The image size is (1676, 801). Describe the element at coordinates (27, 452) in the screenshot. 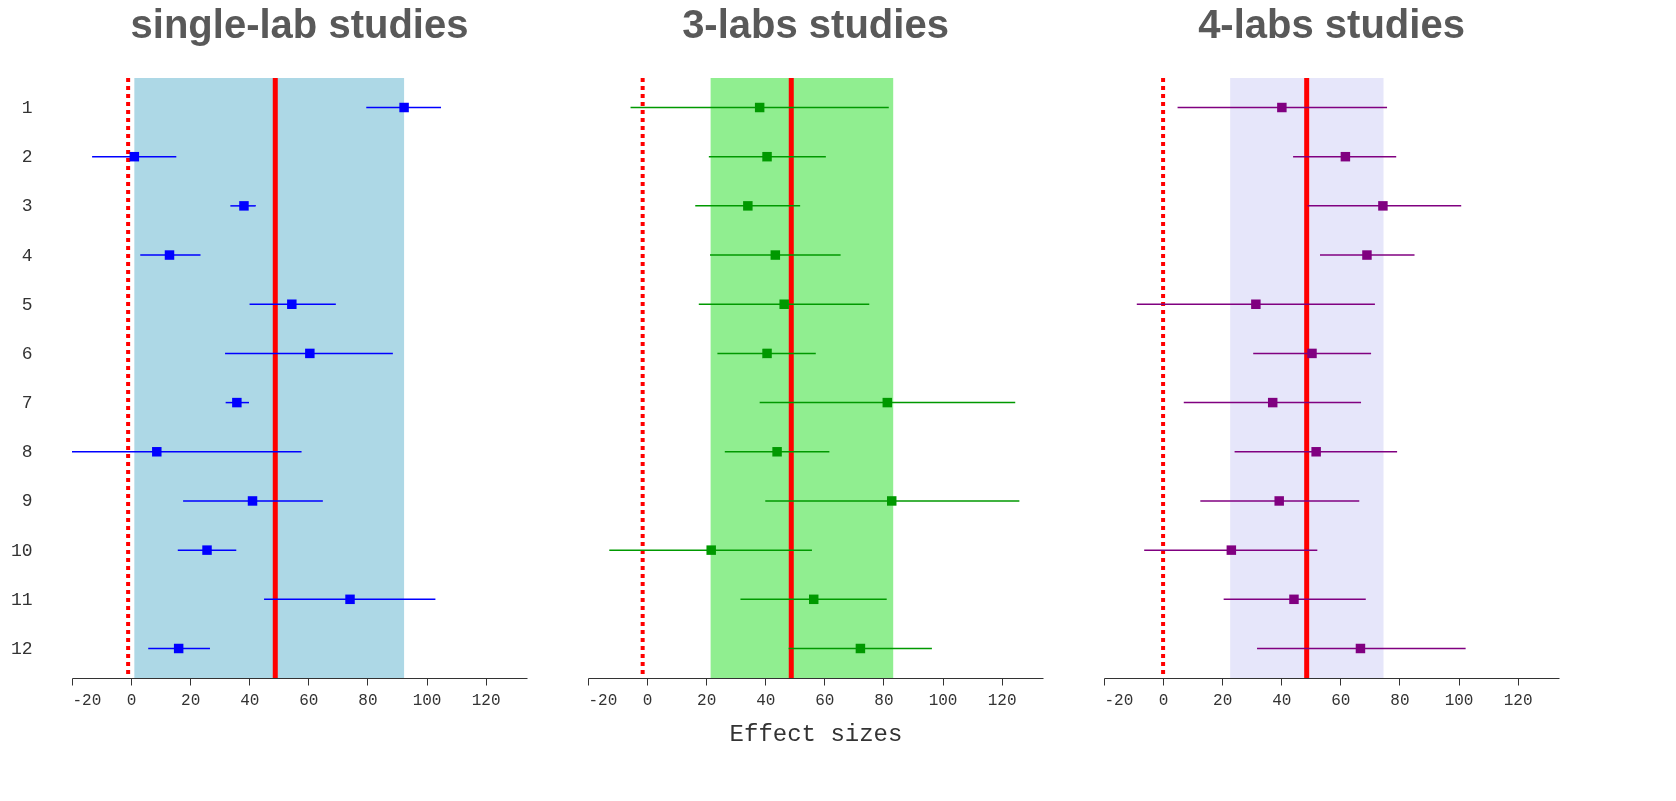

I see `y-tick-label: 8` at that location.